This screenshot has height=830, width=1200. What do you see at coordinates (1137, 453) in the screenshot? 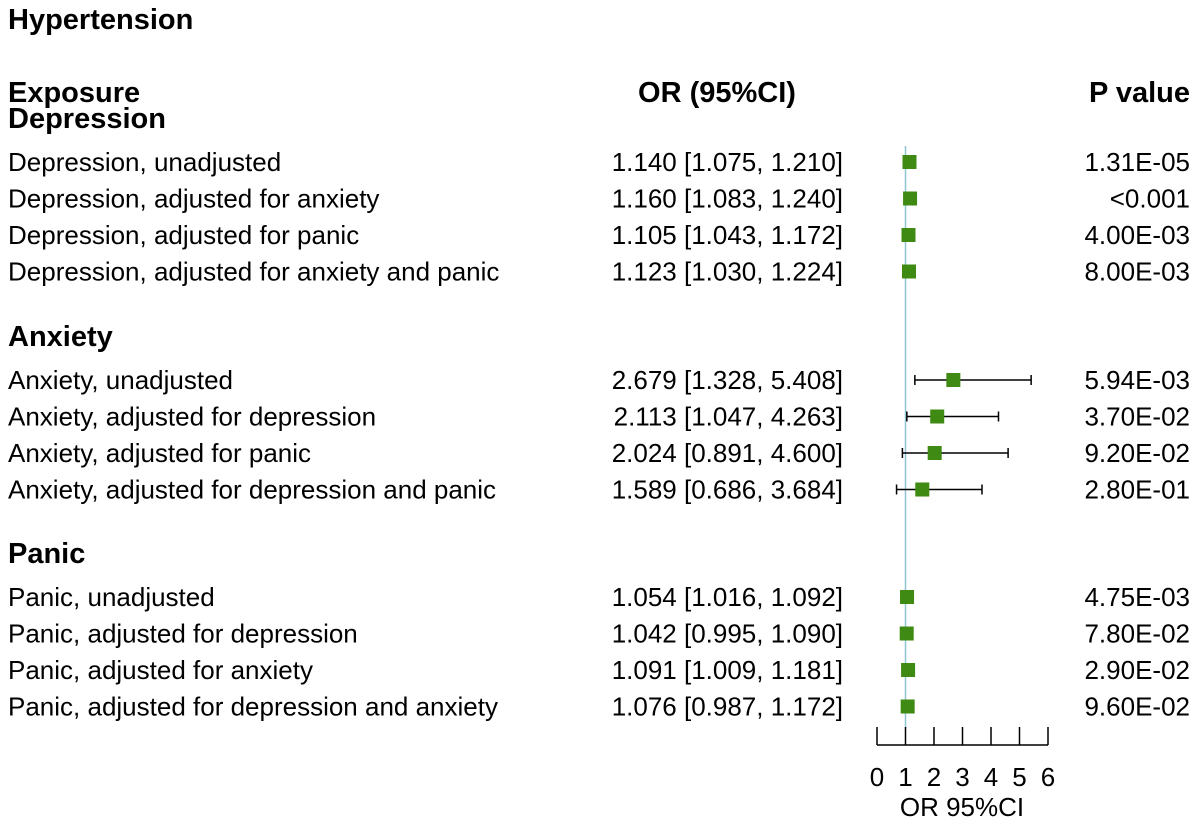
I see `p-value: 9.20E-02` at bounding box center [1137, 453].